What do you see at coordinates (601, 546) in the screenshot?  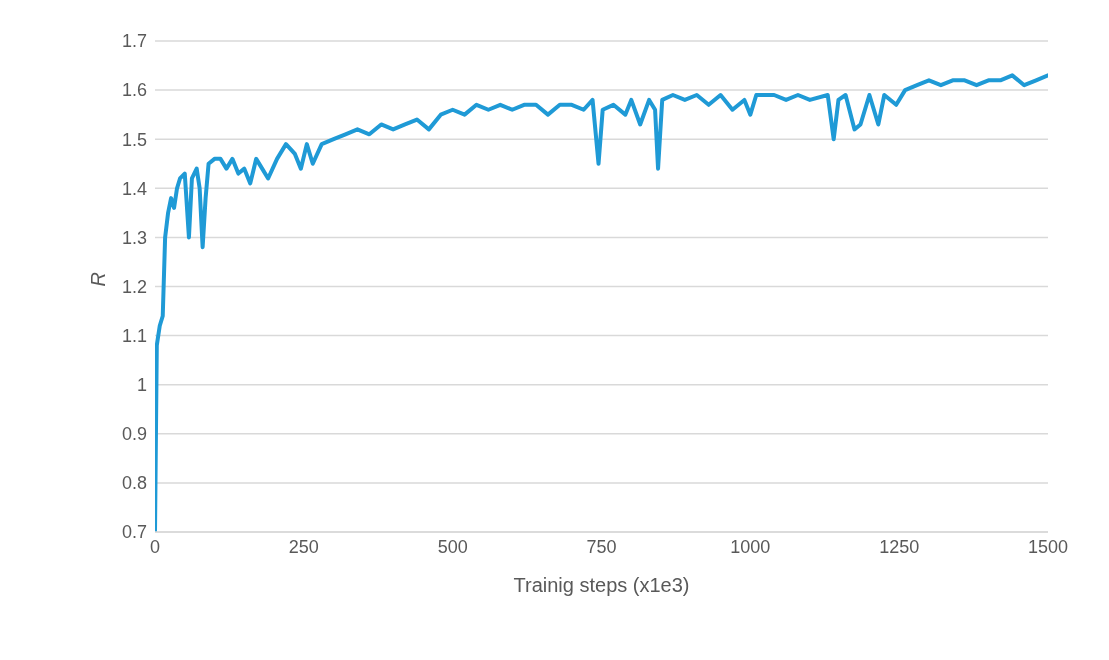 I see `x-tick-label: 750` at bounding box center [601, 546].